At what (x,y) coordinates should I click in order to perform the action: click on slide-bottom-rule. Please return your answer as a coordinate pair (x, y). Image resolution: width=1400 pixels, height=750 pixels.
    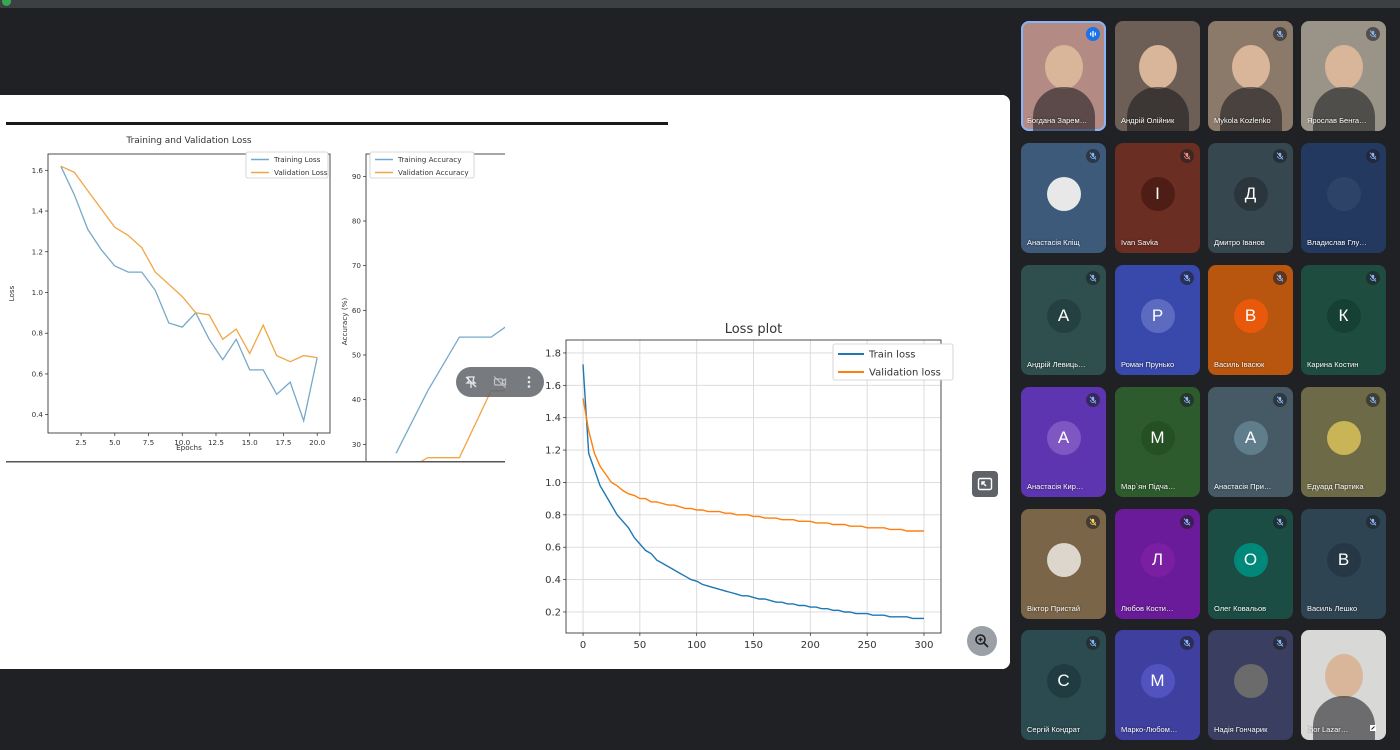
    Looking at the image, I should click on (255, 462).